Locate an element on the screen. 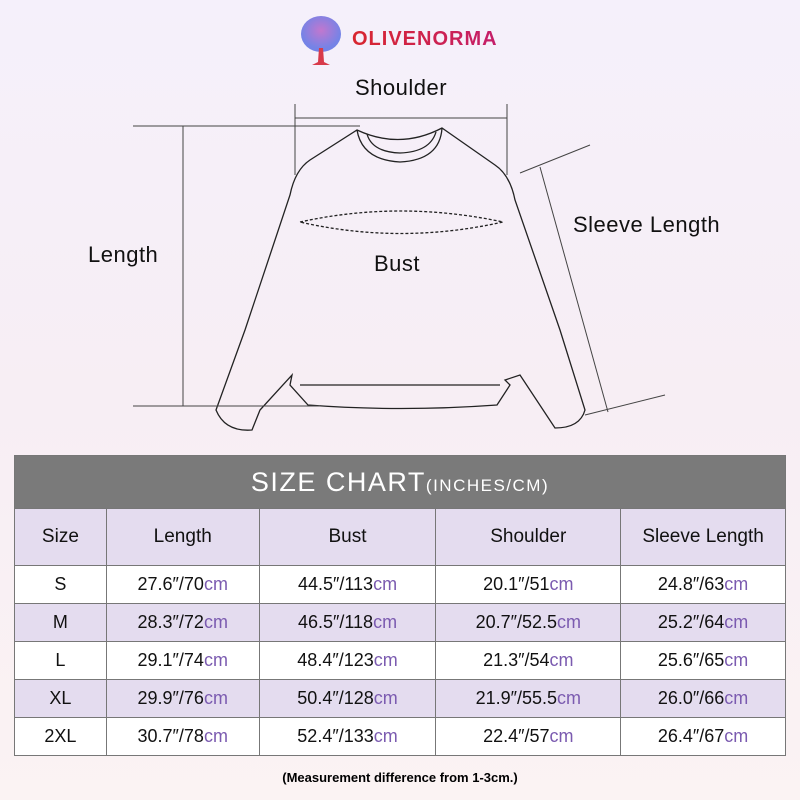  size-cell: M is located at coordinates (60, 622).